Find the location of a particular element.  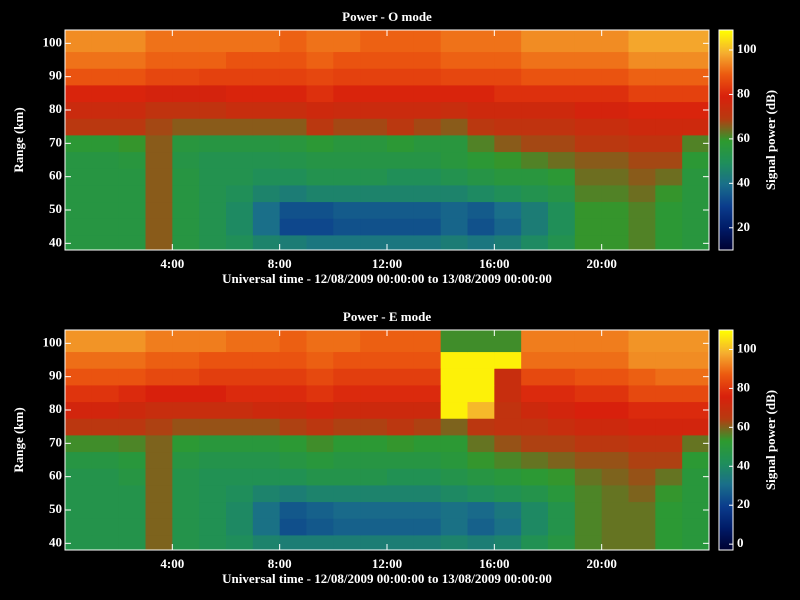

y-tick-label: 100 is located at coordinates (53, 341).